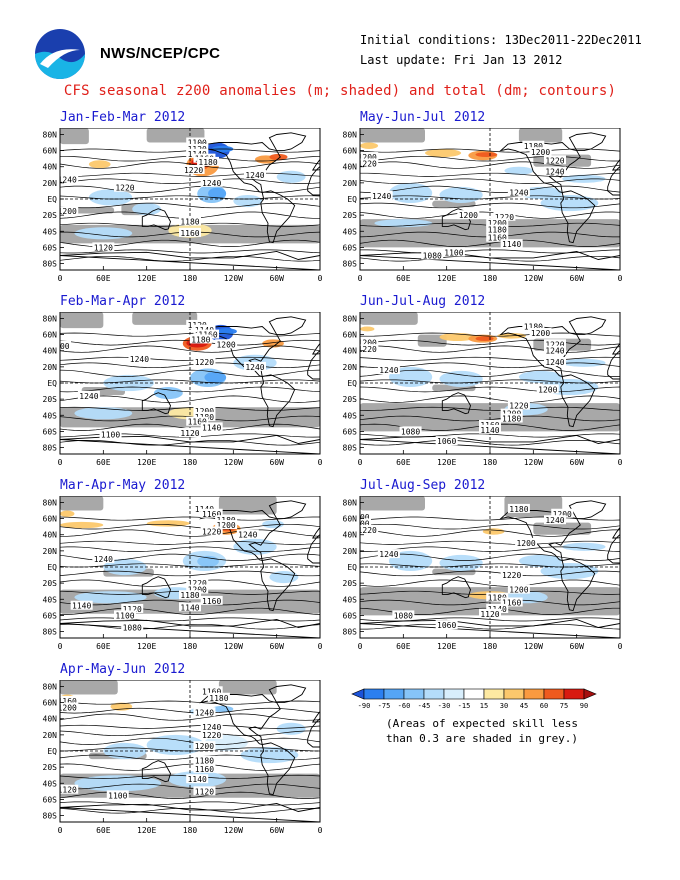  I want to click on lat-tick-label: 60S, so click(50, 247).